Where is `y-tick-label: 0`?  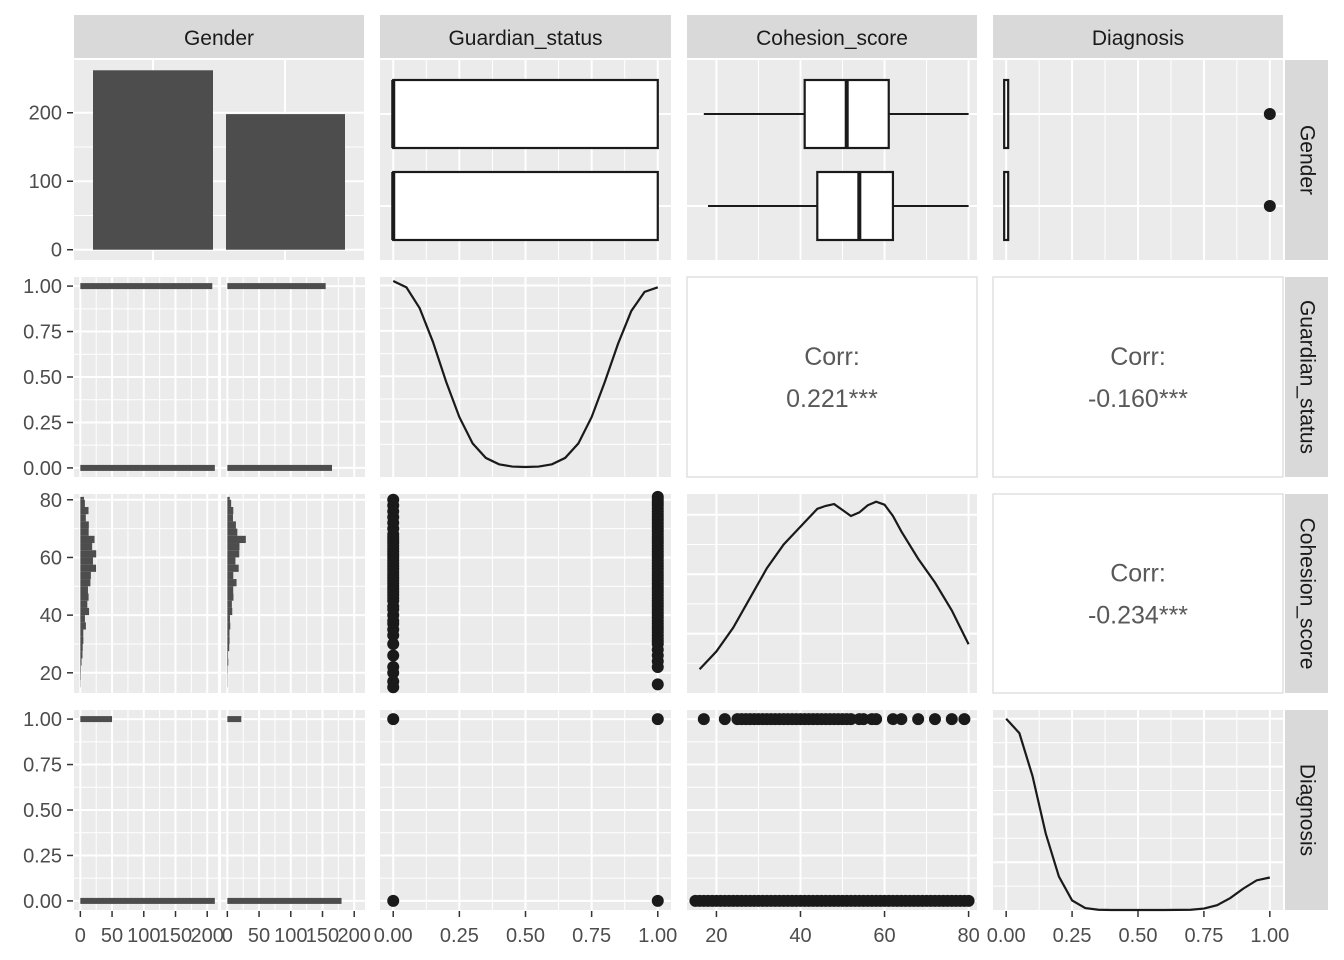 y-tick-label: 0 is located at coordinates (56, 251).